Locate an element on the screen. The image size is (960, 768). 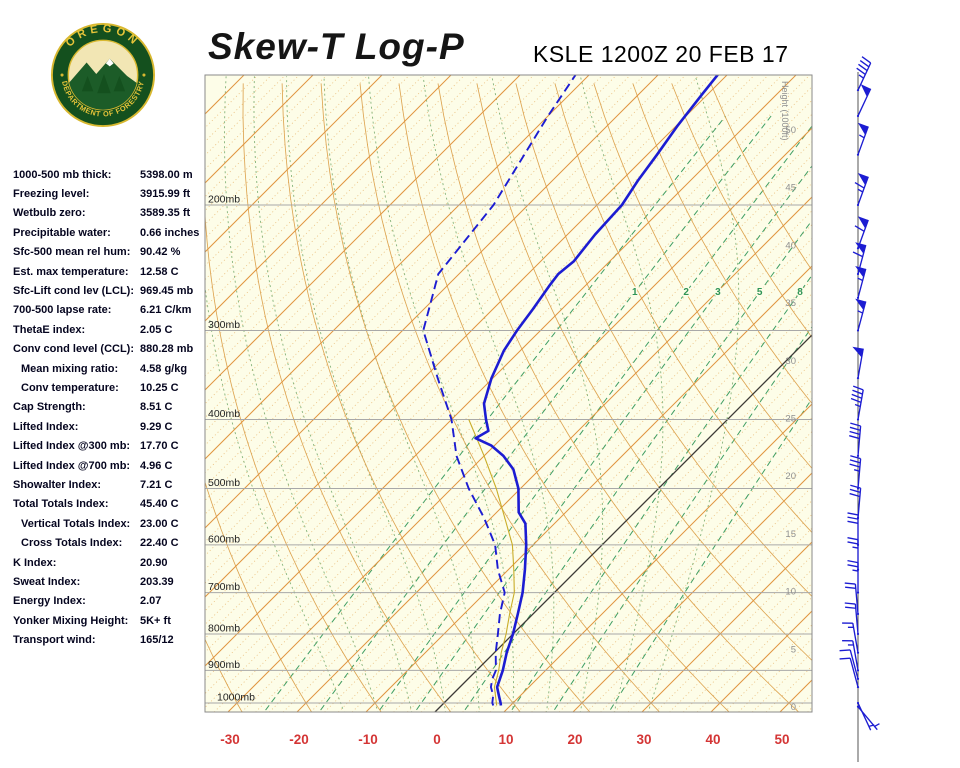
svg-text: 8 is located at coordinates (800, 292).